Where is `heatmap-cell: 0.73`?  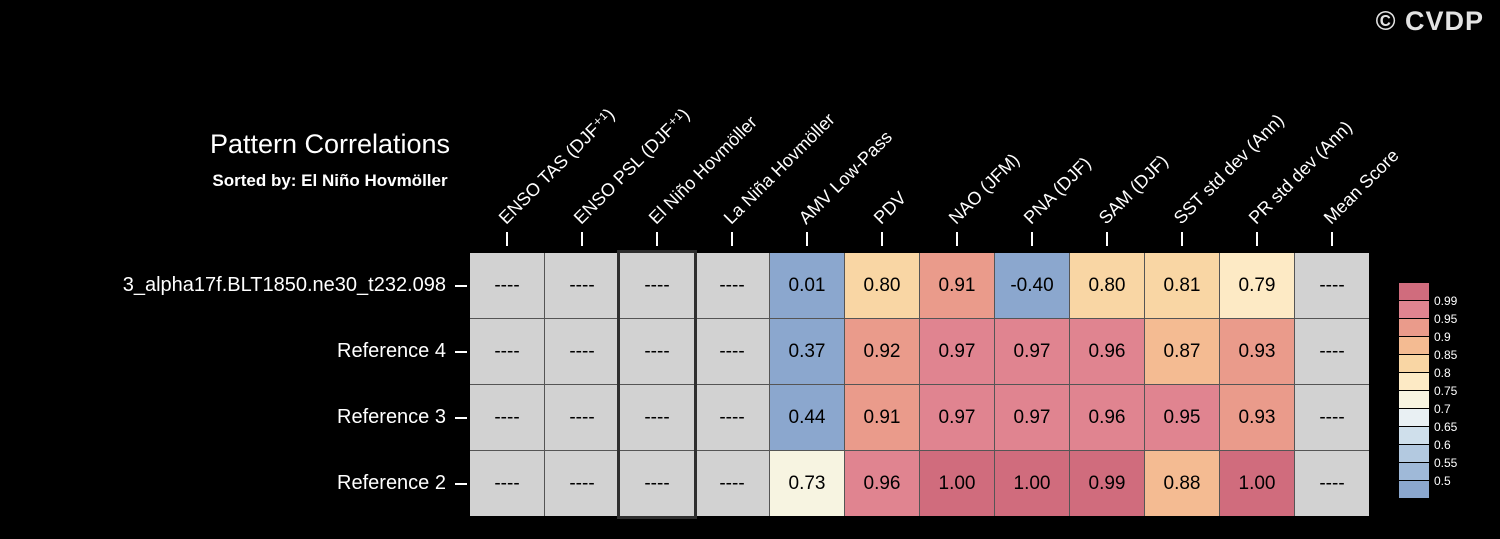
heatmap-cell: 0.73 is located at coordinates (807, 483).